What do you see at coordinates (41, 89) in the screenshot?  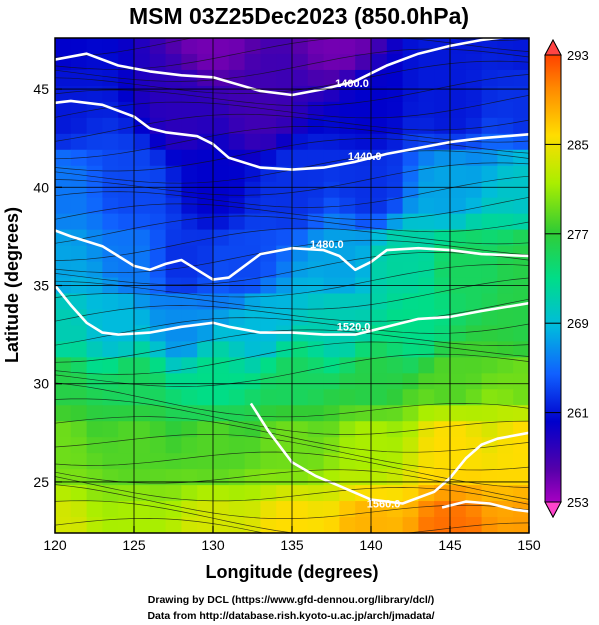 I see `y-tick-label: 45` at bounding box center [41, 89].